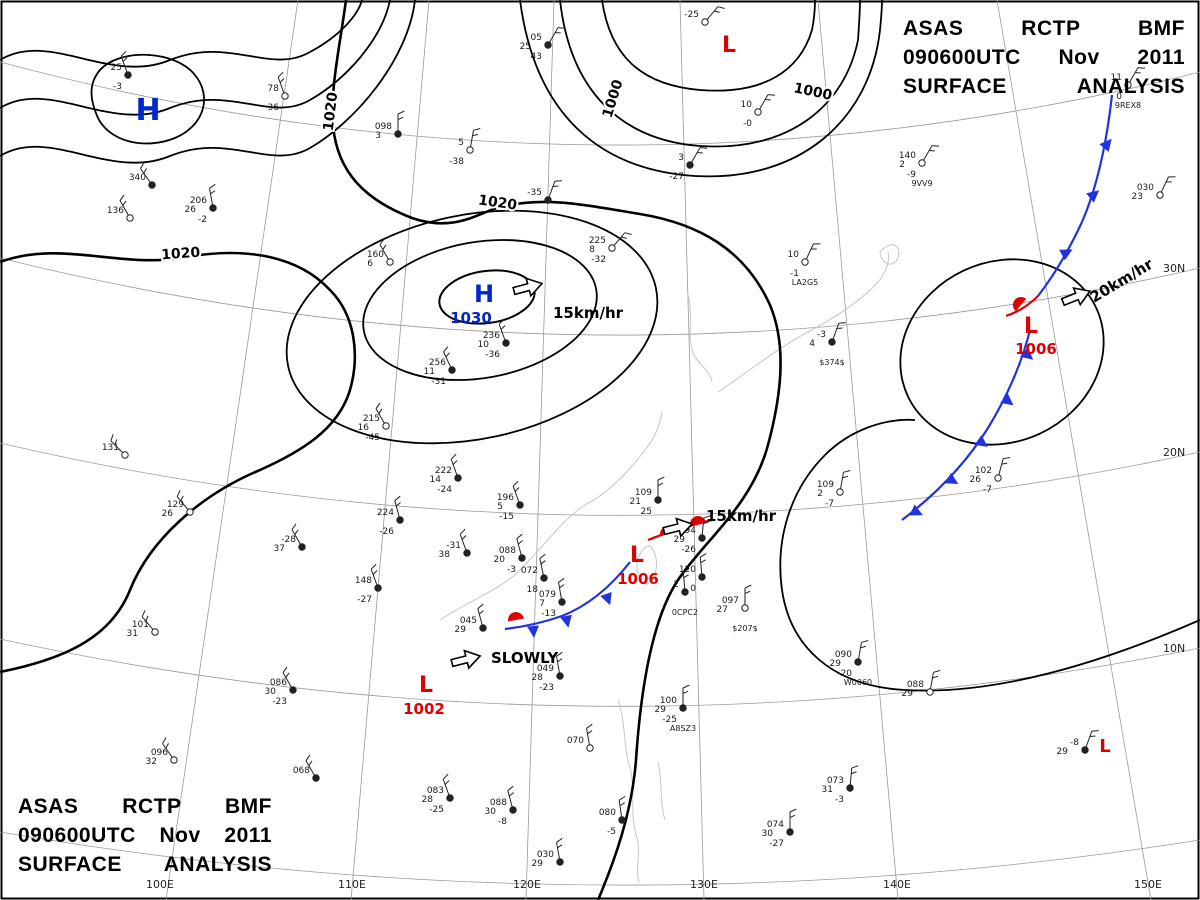 The image size is (1200, 900). Describe the element at coordinates (175, 505) in the screenshot. I see `station-value: 129` at that location.